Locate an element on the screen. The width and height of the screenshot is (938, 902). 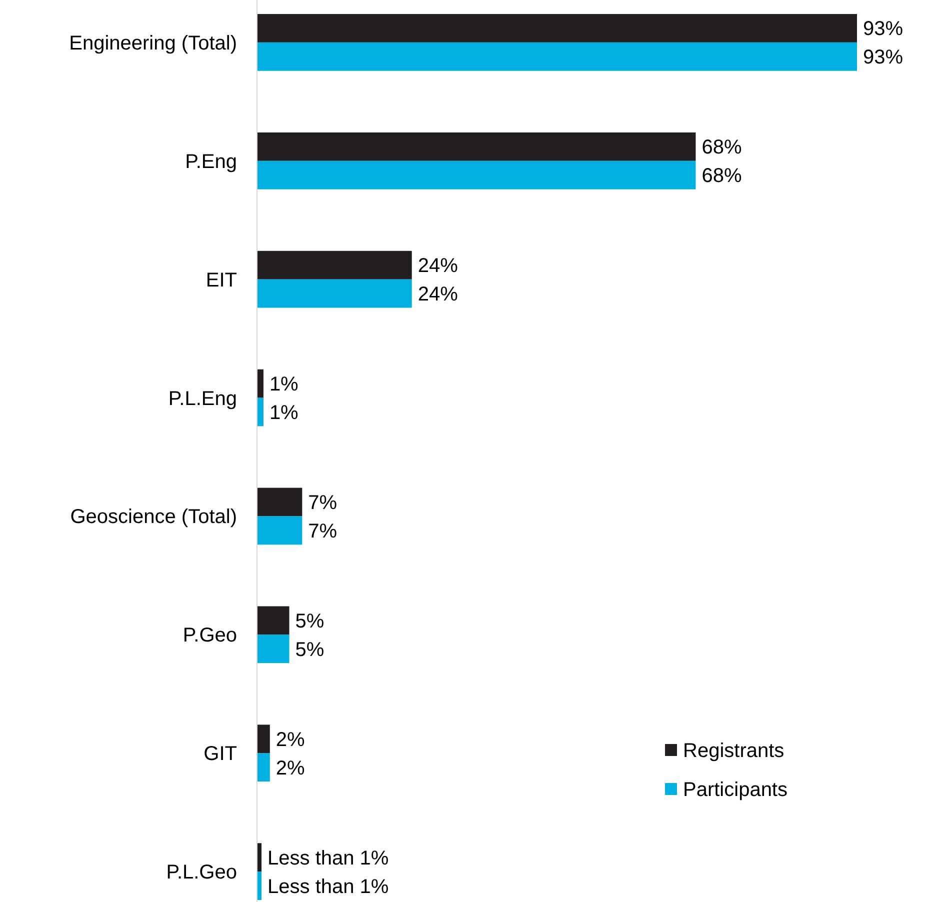
legend-label: Registrants is located at coordinates (733, 751).